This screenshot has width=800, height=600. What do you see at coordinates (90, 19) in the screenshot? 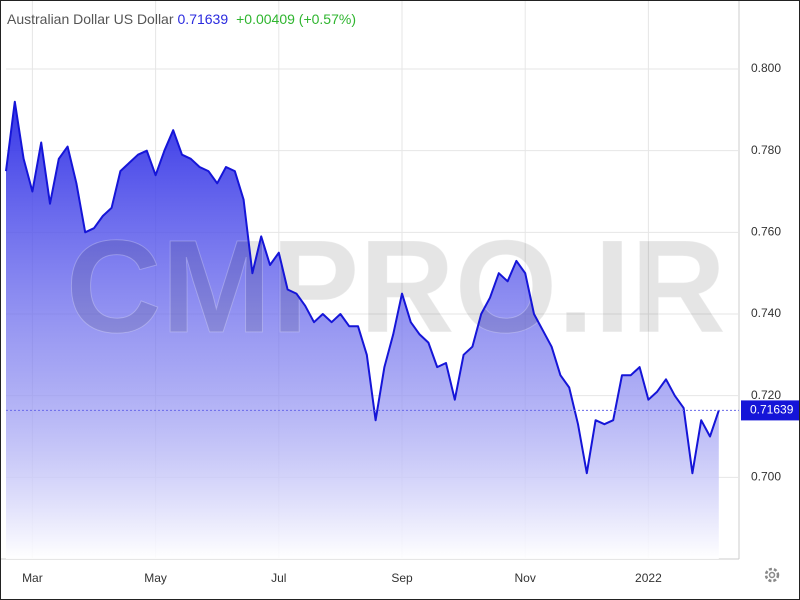
I see `instrument-name: Australian Dollar US Dollar` at bounding box center [90, 19].